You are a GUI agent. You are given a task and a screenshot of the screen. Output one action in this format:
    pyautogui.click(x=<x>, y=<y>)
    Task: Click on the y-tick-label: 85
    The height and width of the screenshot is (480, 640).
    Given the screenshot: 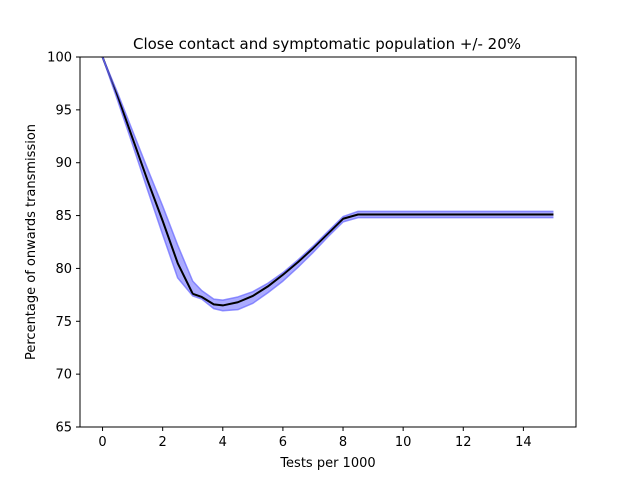 What is the action you would take?
    pyautogui.click(x=63, y=216)
    